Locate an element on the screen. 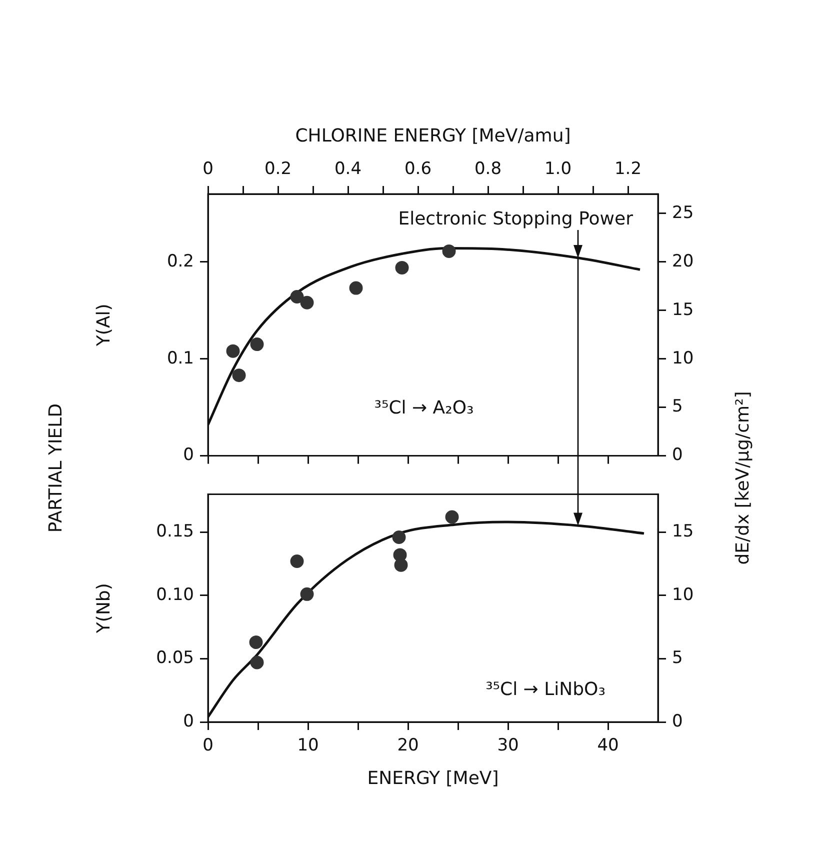  x2-tick-label: 1.2 is located at coordinates (628, 169).